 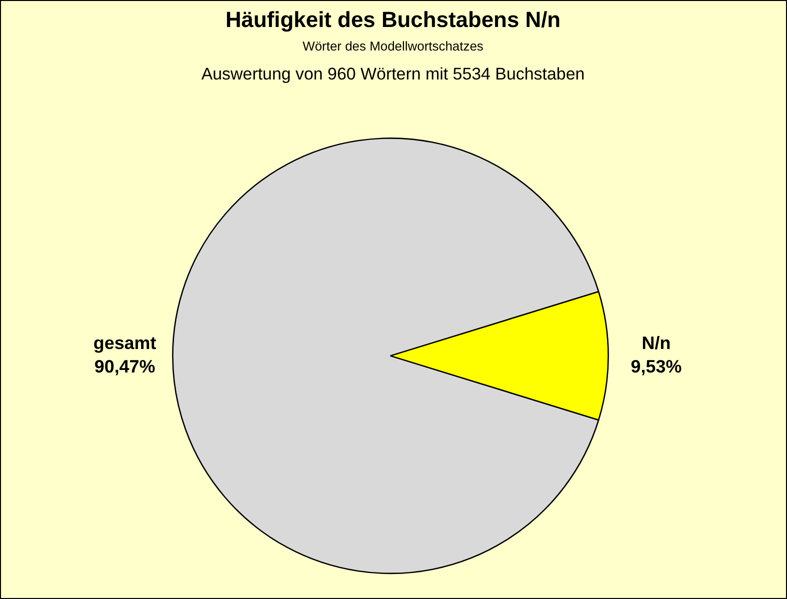 What do you see at coordinates (393, 46) in the screenshot?
I see `chart-subtitle: Wörter des Modellwortschatzes` at bounding box center [393, 46].